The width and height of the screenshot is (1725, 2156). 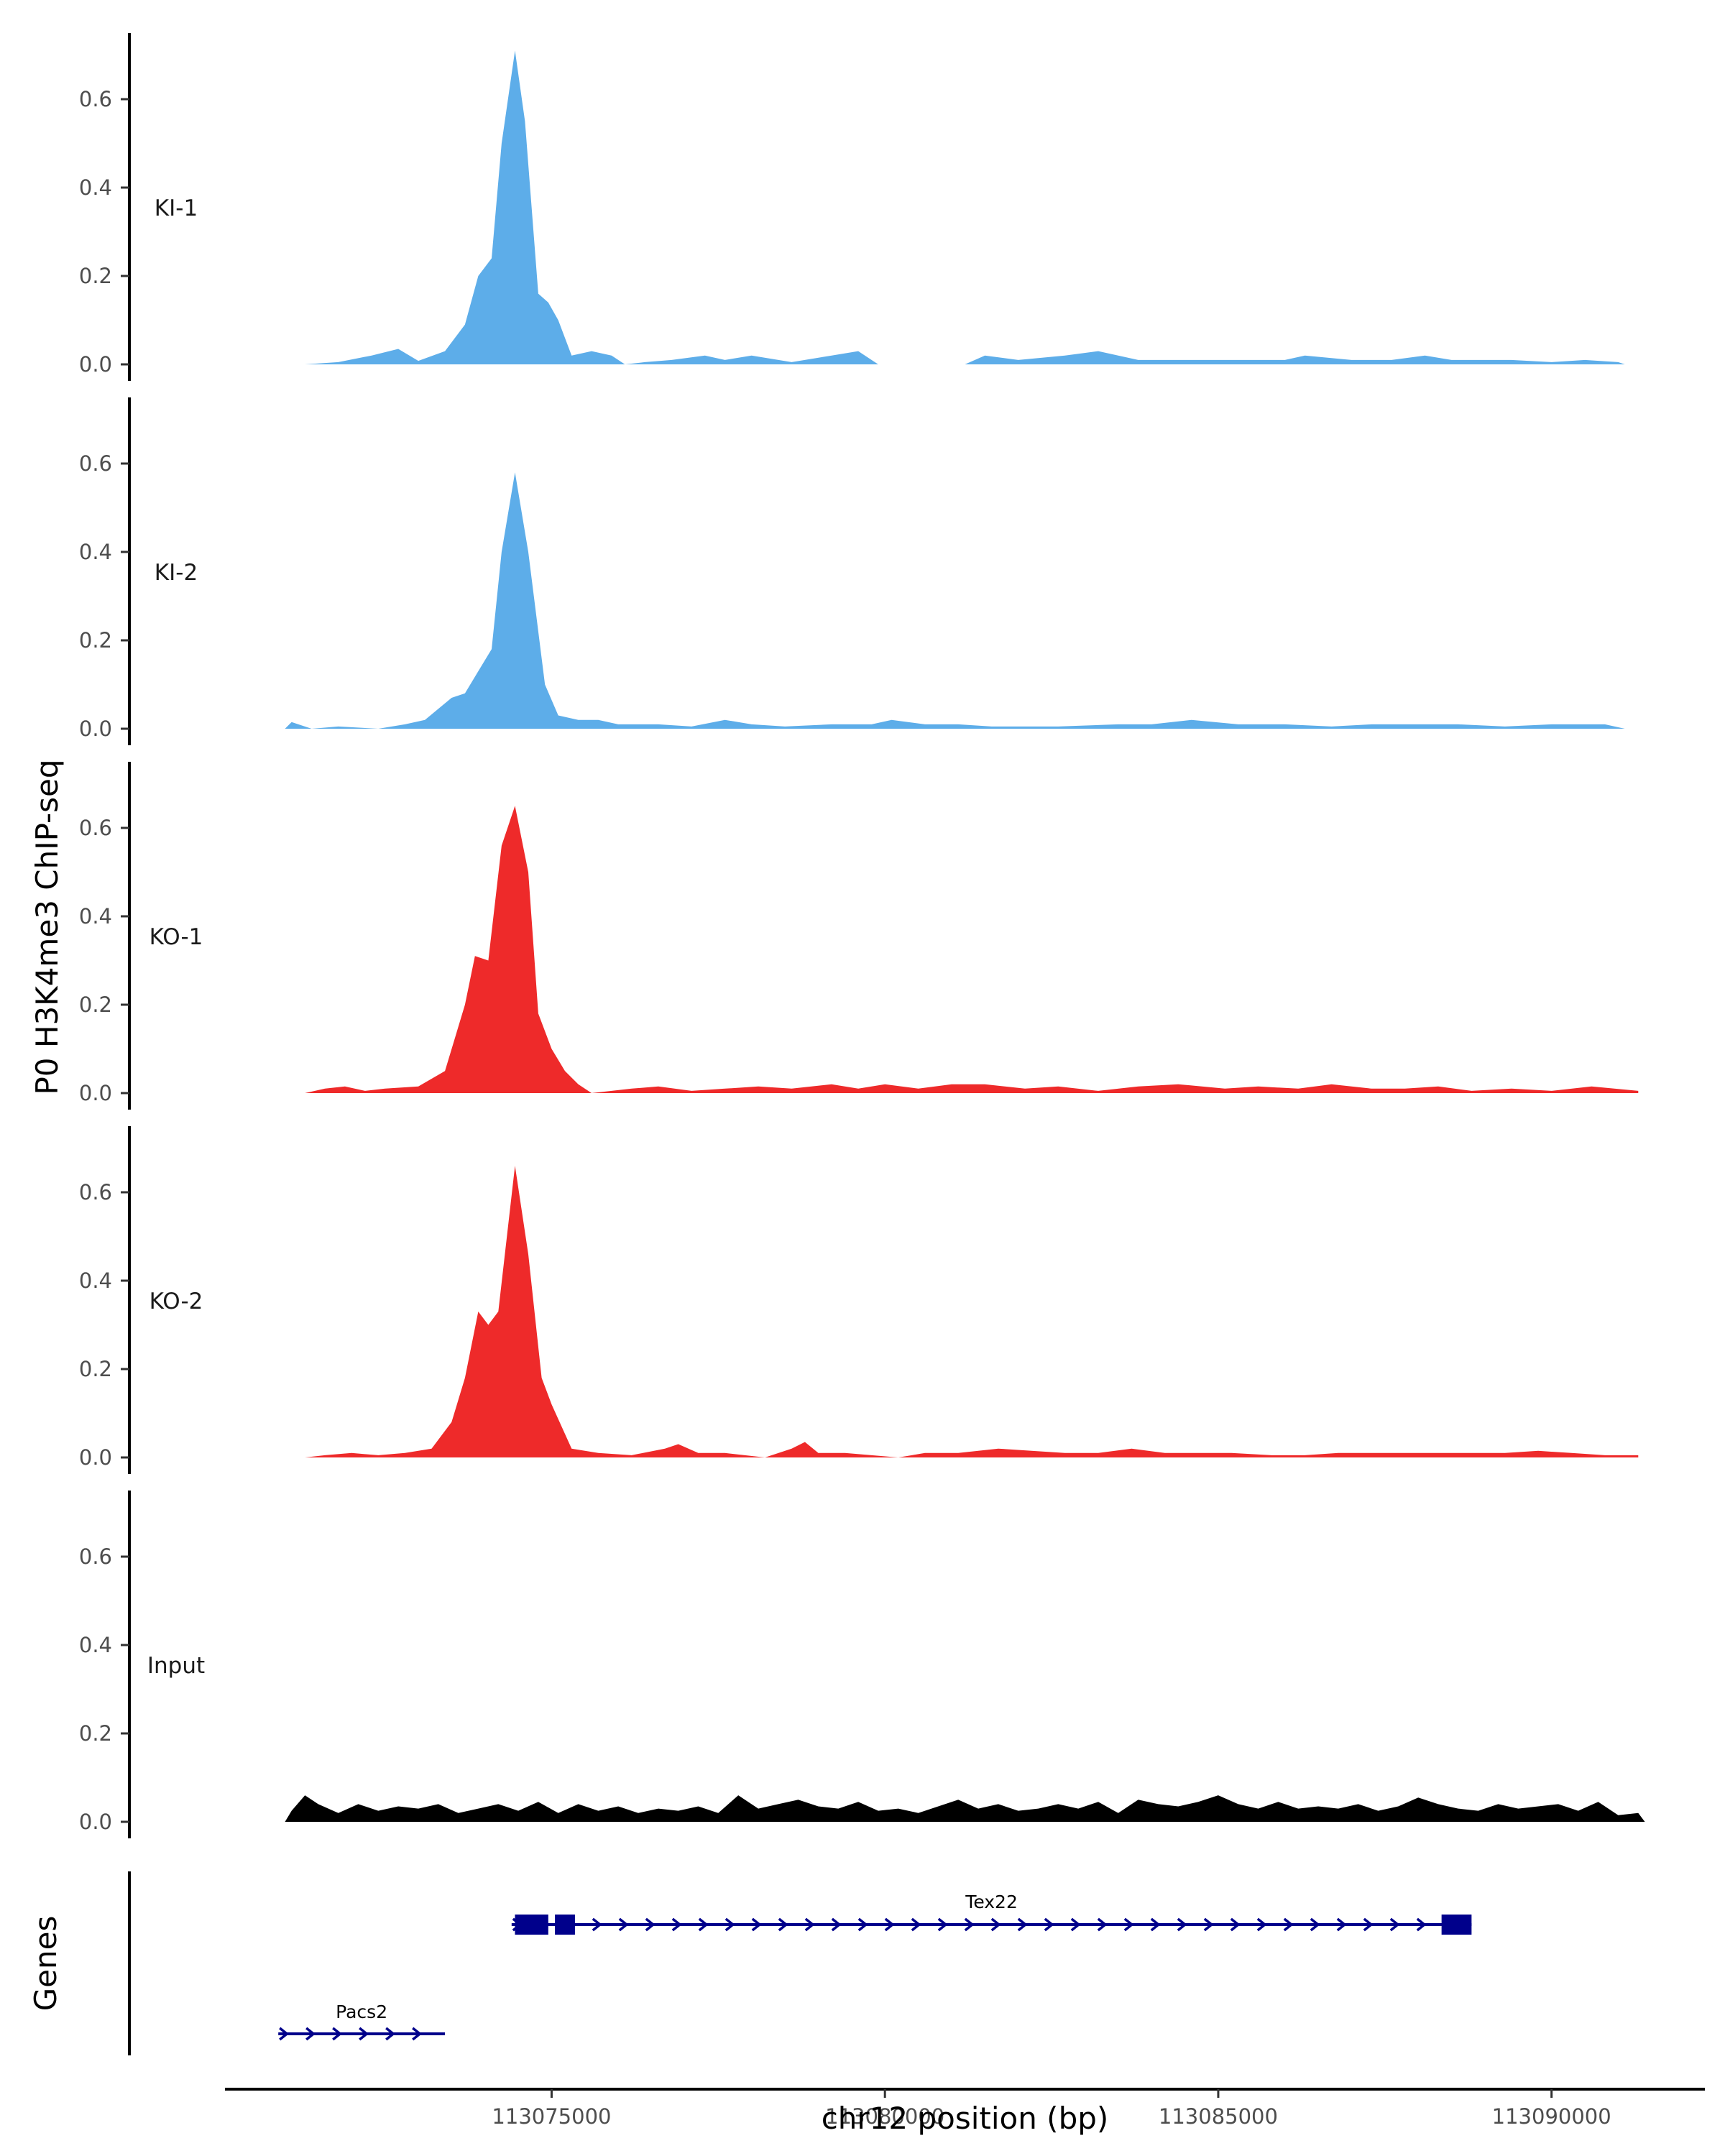 What do you see at coordinates (862, 1665) in the screenshot?
I see `track-input: 0.0 0.2 0.4 0.6 Input` at bounding box center [862, 1665].